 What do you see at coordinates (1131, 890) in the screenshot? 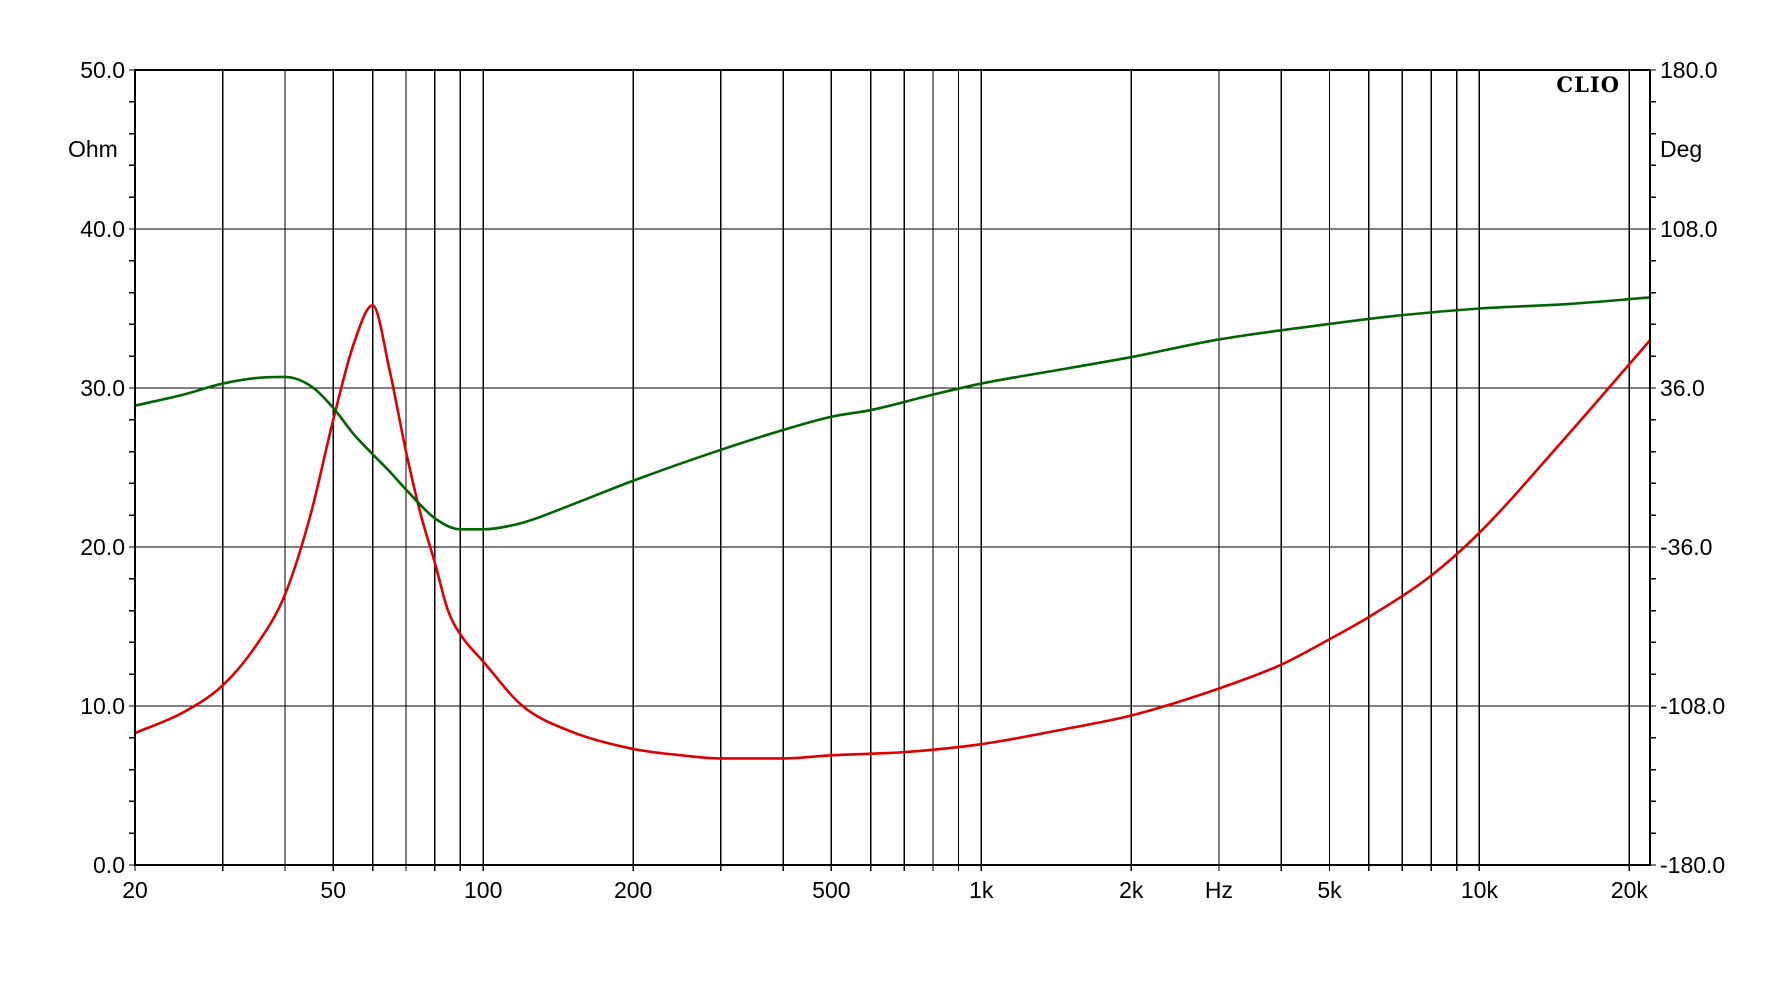
I see `x-tick-label: 2k` at bounding box center [1131, 890].